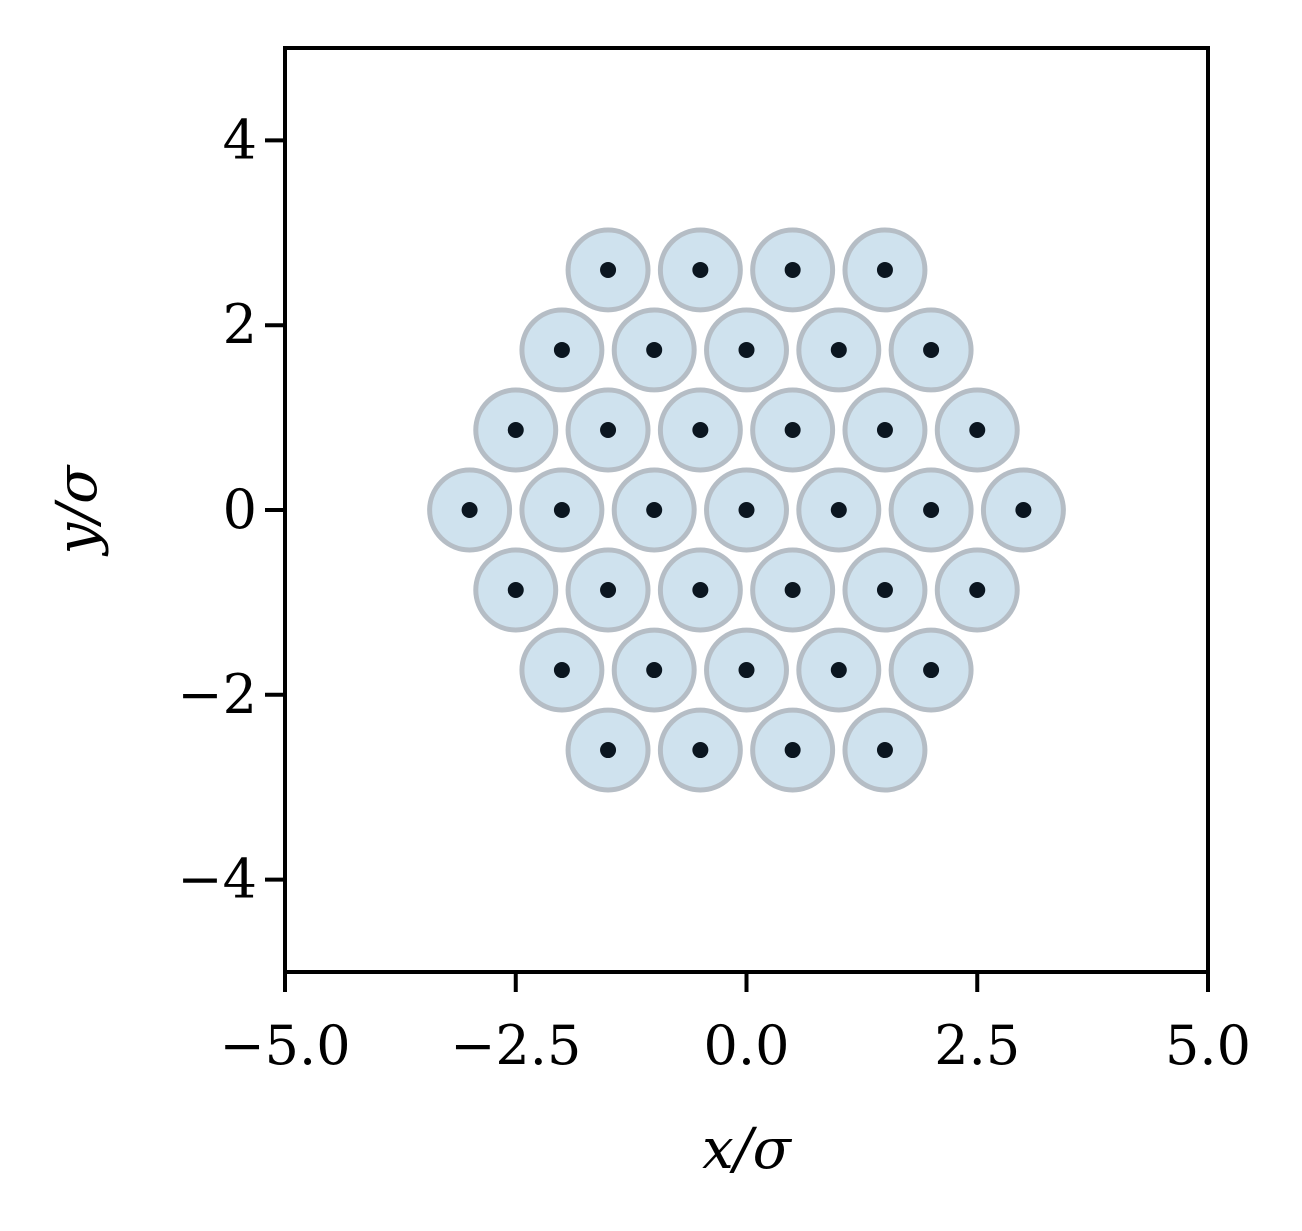 Image resolution: width=1302 pixels, height=1231 pixels. I want to click on x-axis-label: x/σ, so click(747, 1149).